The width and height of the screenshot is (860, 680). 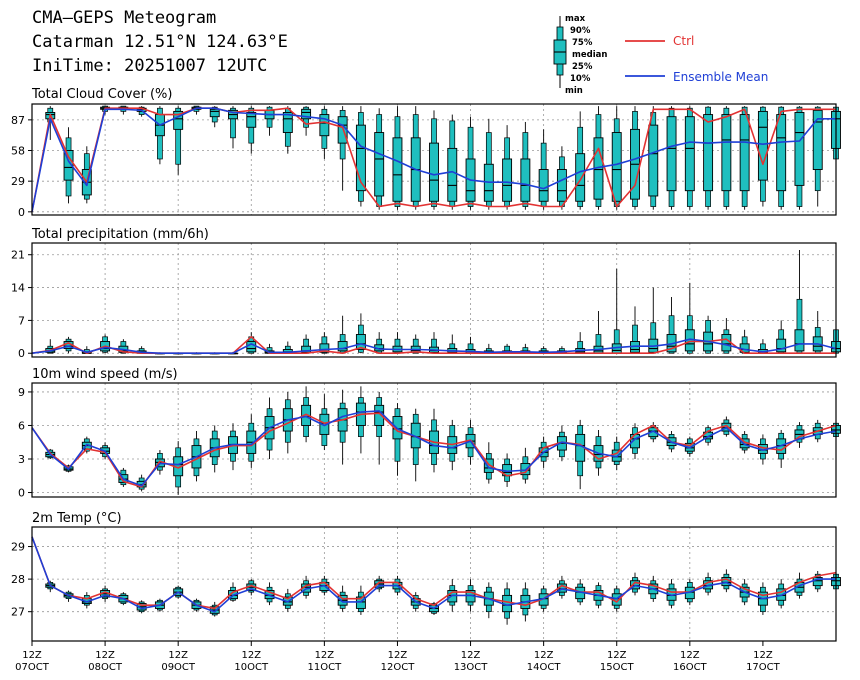 I want to click on y-tick-label: 6, so click(x=21, y=425).